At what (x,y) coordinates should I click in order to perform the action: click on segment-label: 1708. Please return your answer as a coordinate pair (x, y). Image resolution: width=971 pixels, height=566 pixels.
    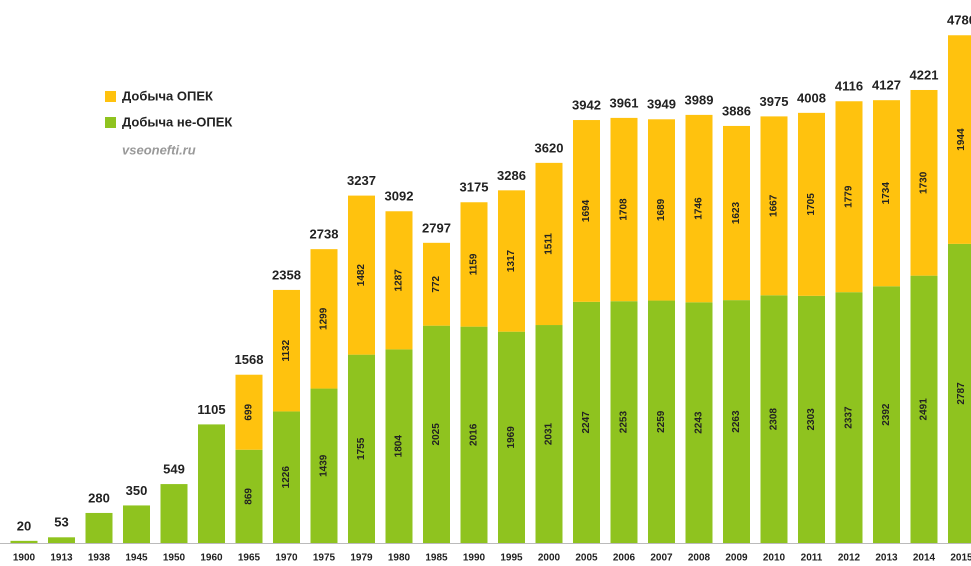
    Looking at the image, I should click on (624, 209).